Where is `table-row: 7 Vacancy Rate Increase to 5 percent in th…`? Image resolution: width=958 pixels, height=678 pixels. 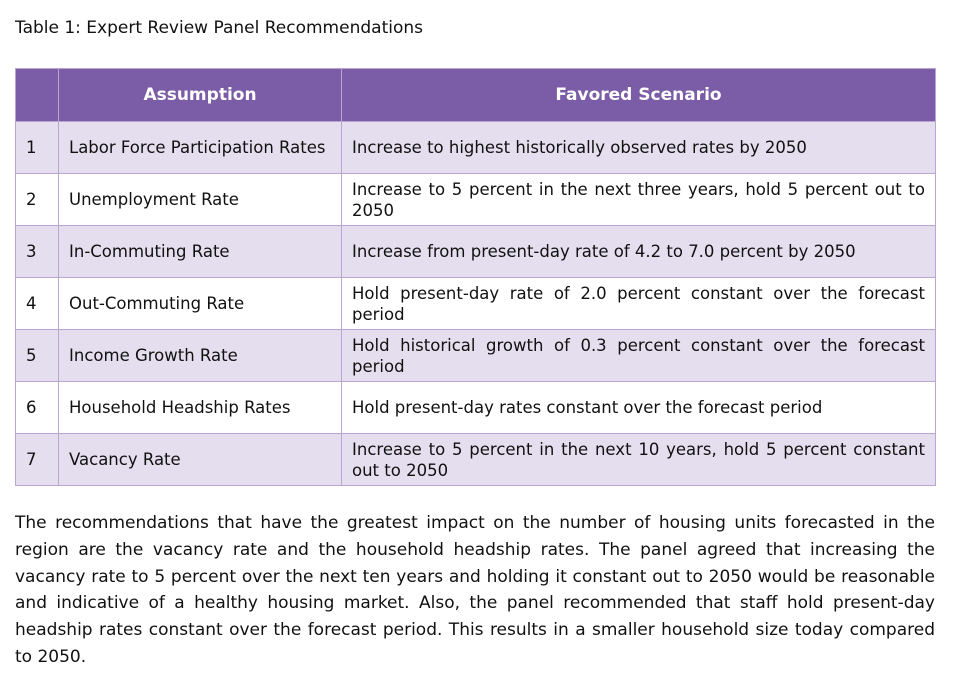
table-row: 7 Vacancy Rate Increase to 5 percent in th… is located at coordinates (475, 459).